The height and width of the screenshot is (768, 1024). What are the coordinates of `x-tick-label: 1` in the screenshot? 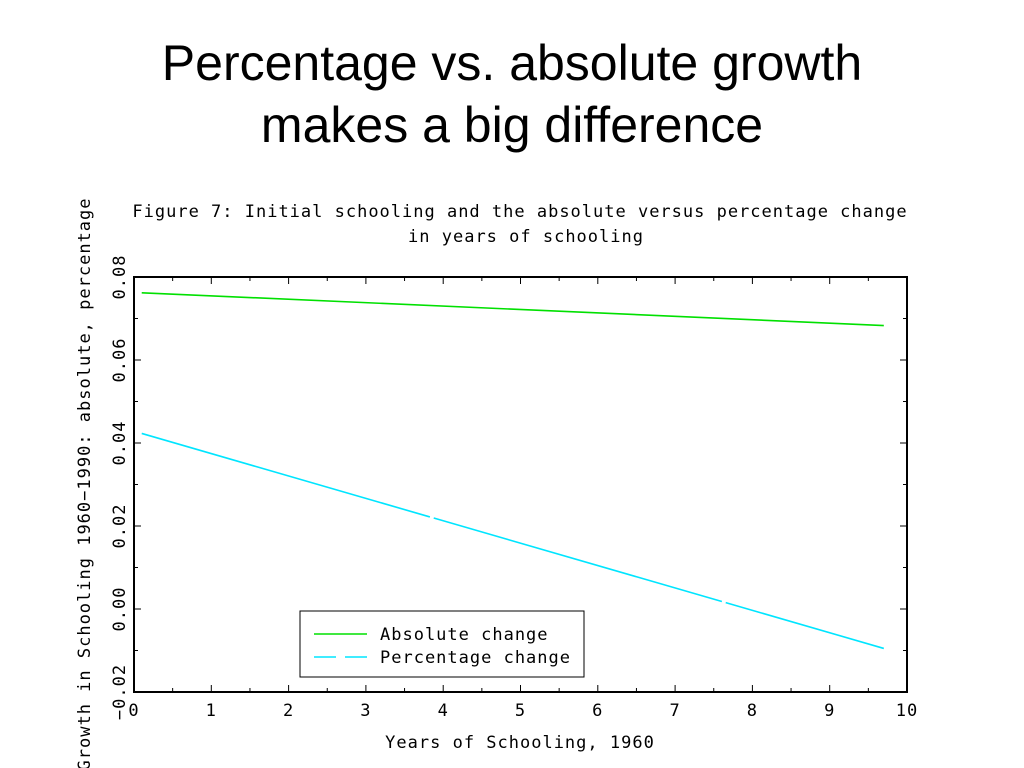 It's located at (211, 711).